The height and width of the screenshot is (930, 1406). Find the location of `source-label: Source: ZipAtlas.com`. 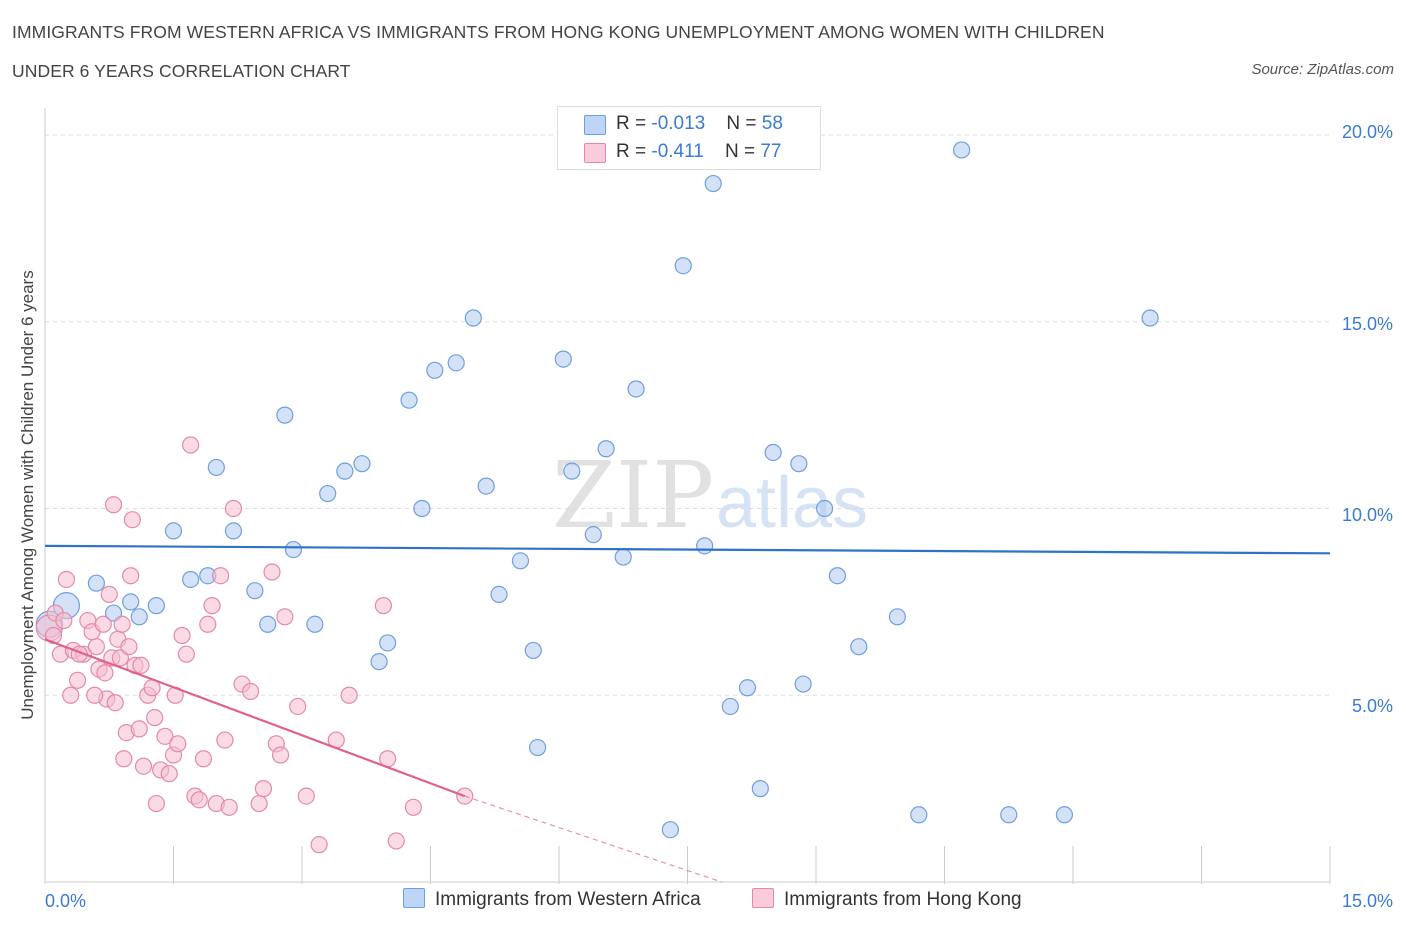

source-label: Source: ZipAtlas.com is located at coordinates (1322, 69).